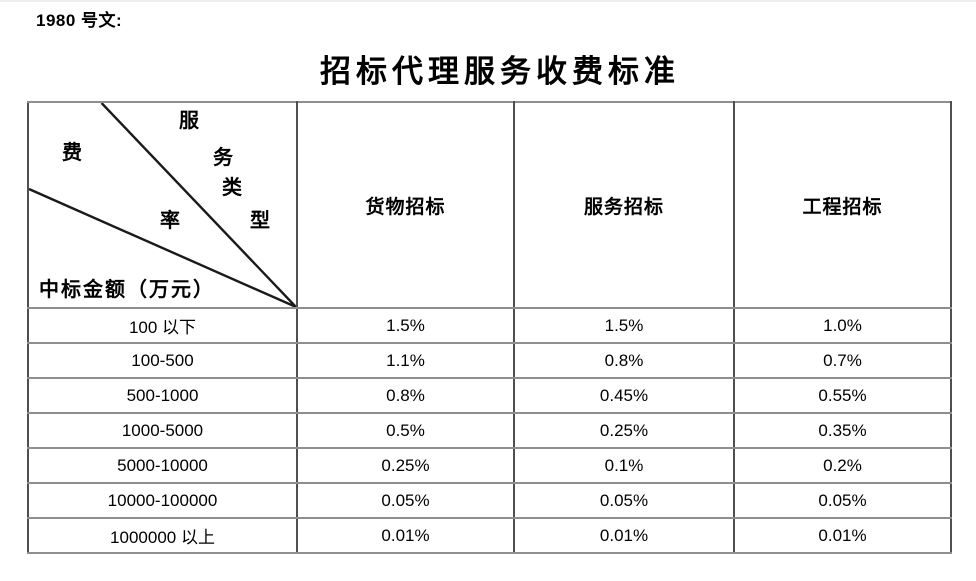 This screenshot has width=976, height=581. I want to click on column-header-goods: 货物招标, so click(405, 205).